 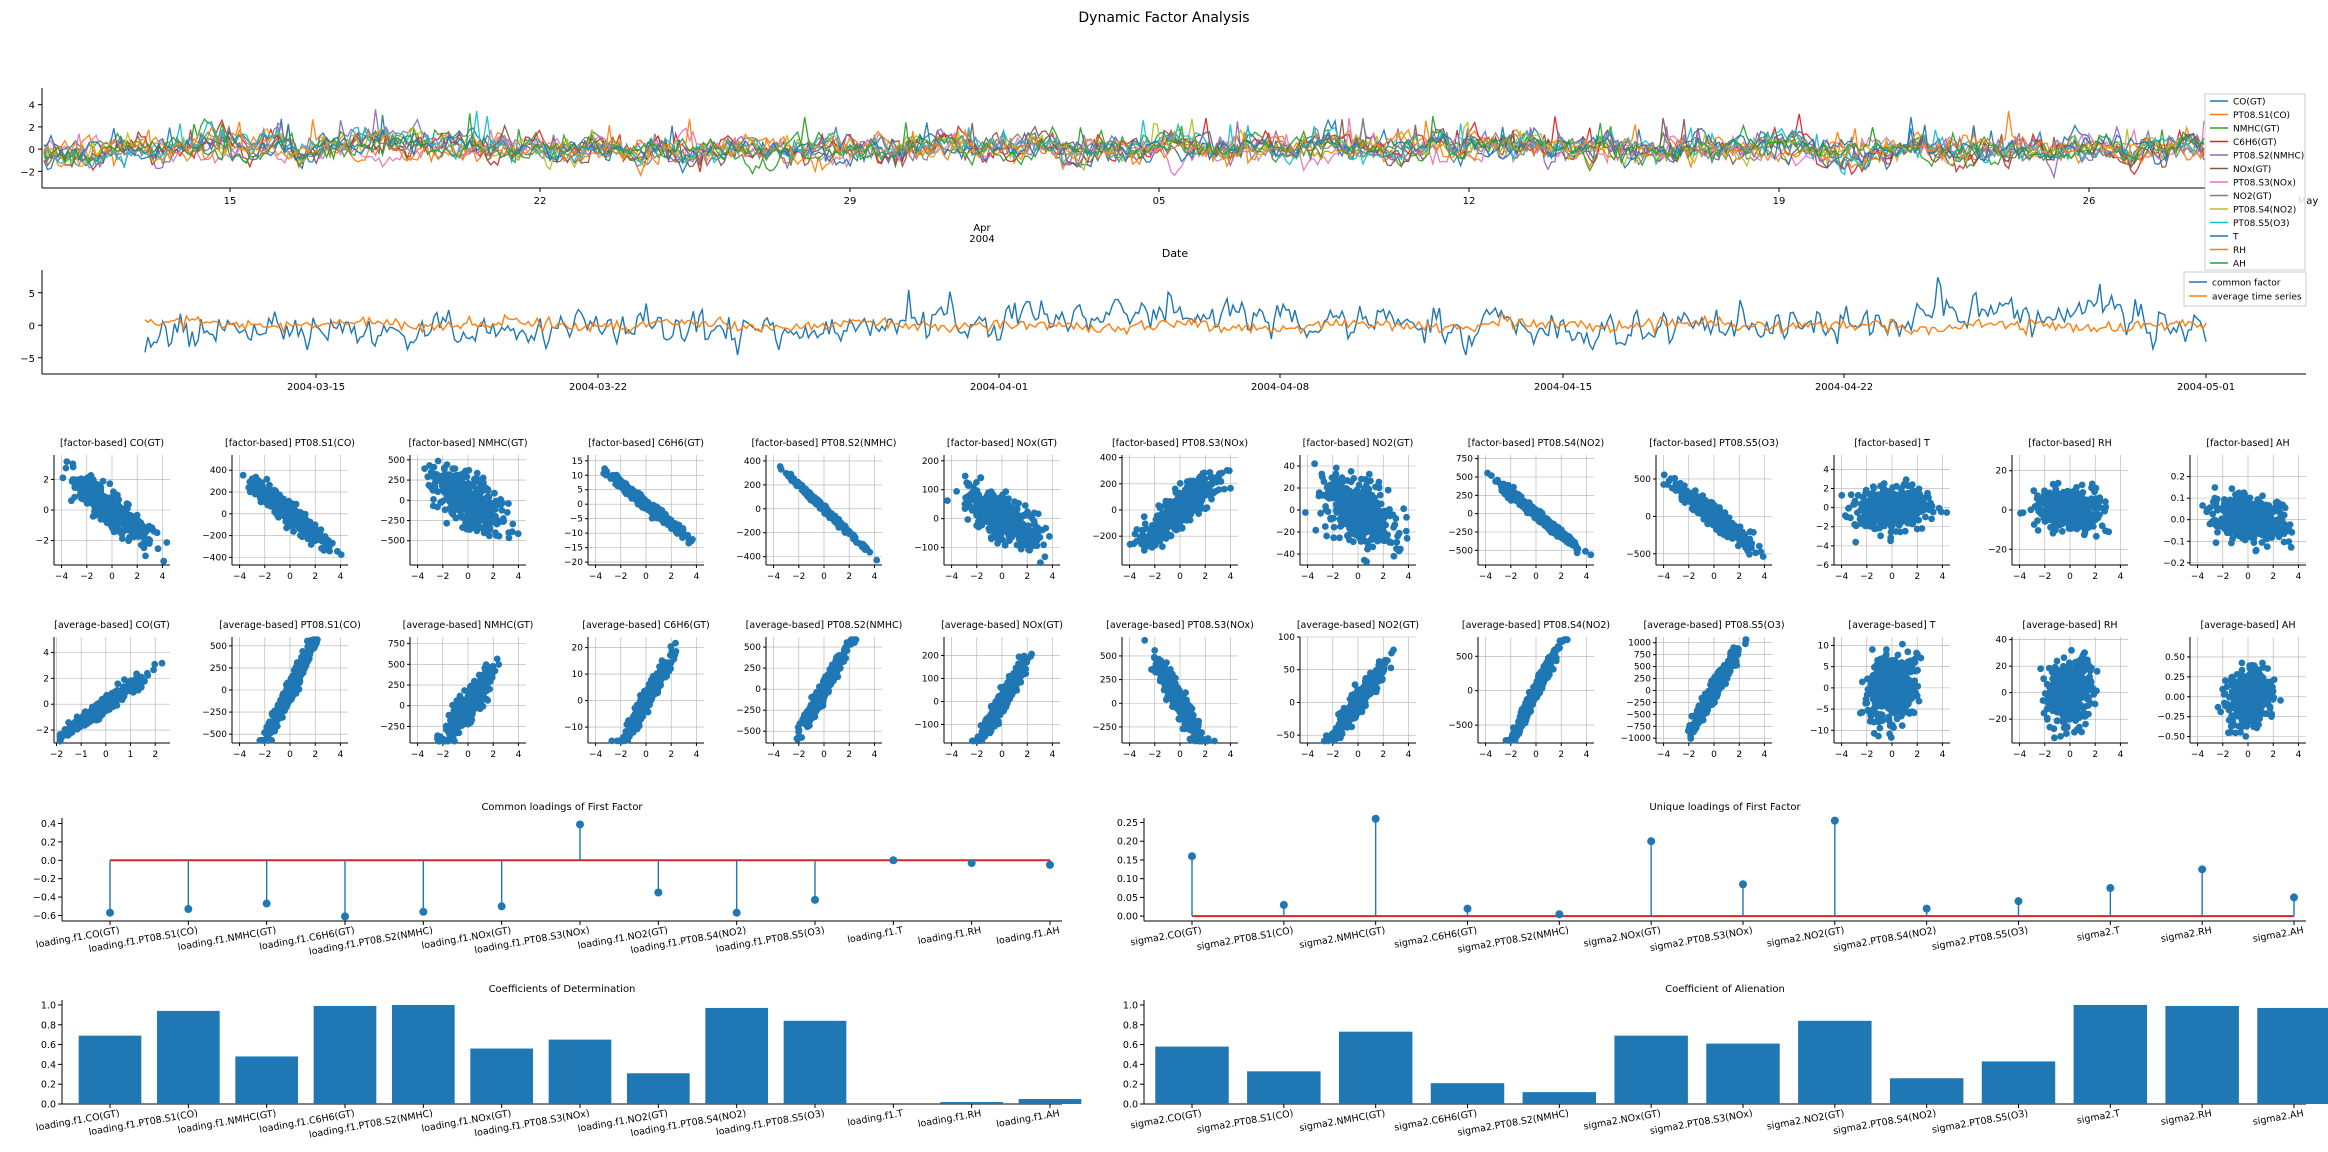 I want to click on ts-ytick-label: 4, so click(x=32, y=106).